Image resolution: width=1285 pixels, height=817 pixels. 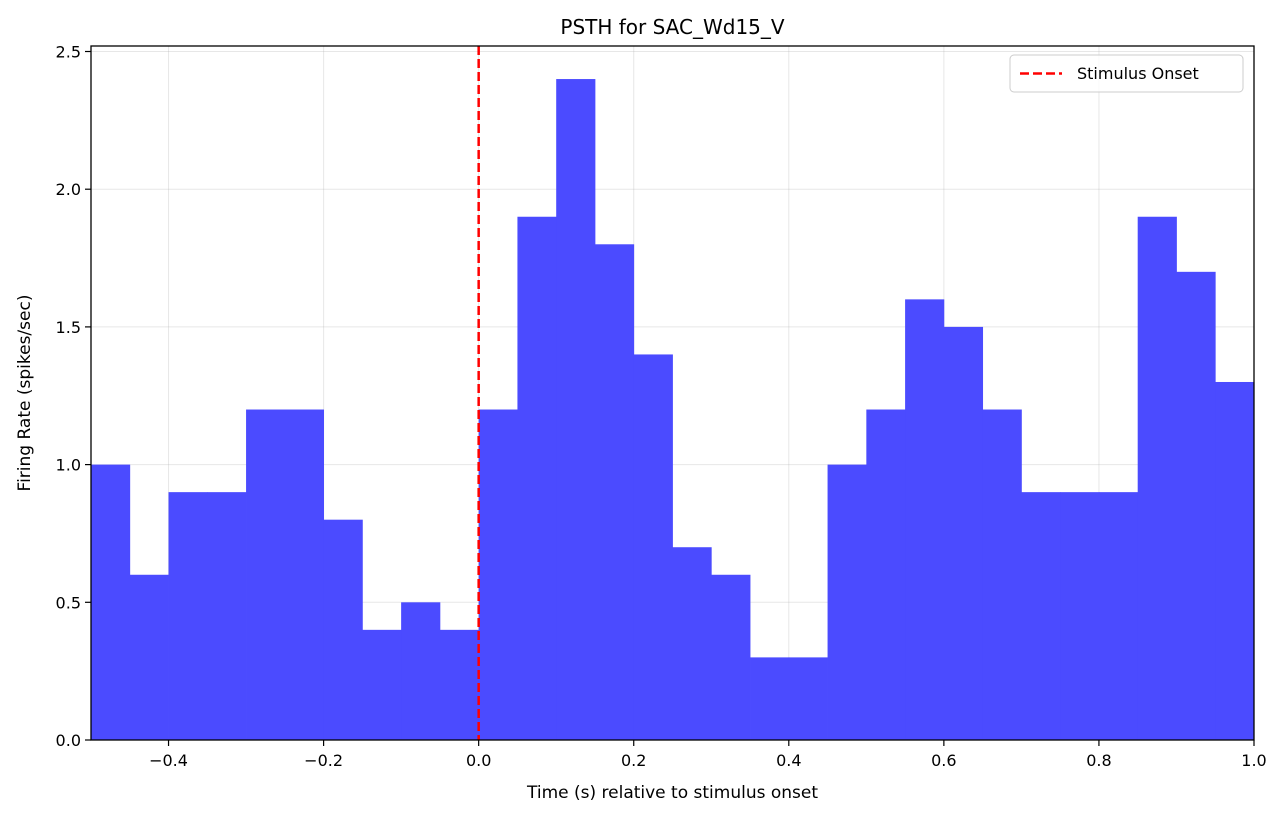 What do you see at coordinates (1098, 760) in the screenshot?
I see `x-tick-label: 0.8` at bounding box center [1098, 760].